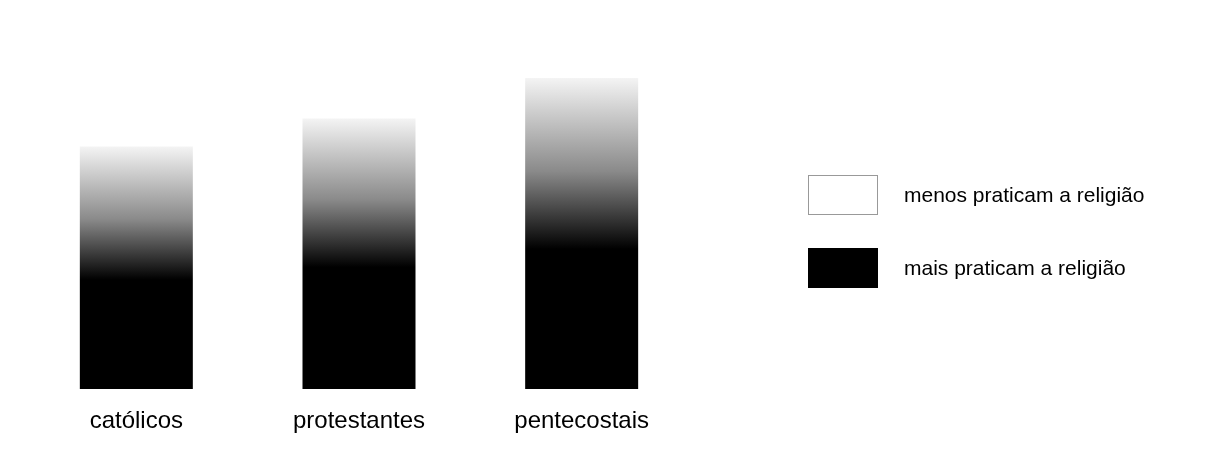 This screenshot has width=1213, height=461. What do you see at coordinates (582, 419) in the screenshot?
I see `x-tick-label: pentecostais` at bounding box center [582, 419].